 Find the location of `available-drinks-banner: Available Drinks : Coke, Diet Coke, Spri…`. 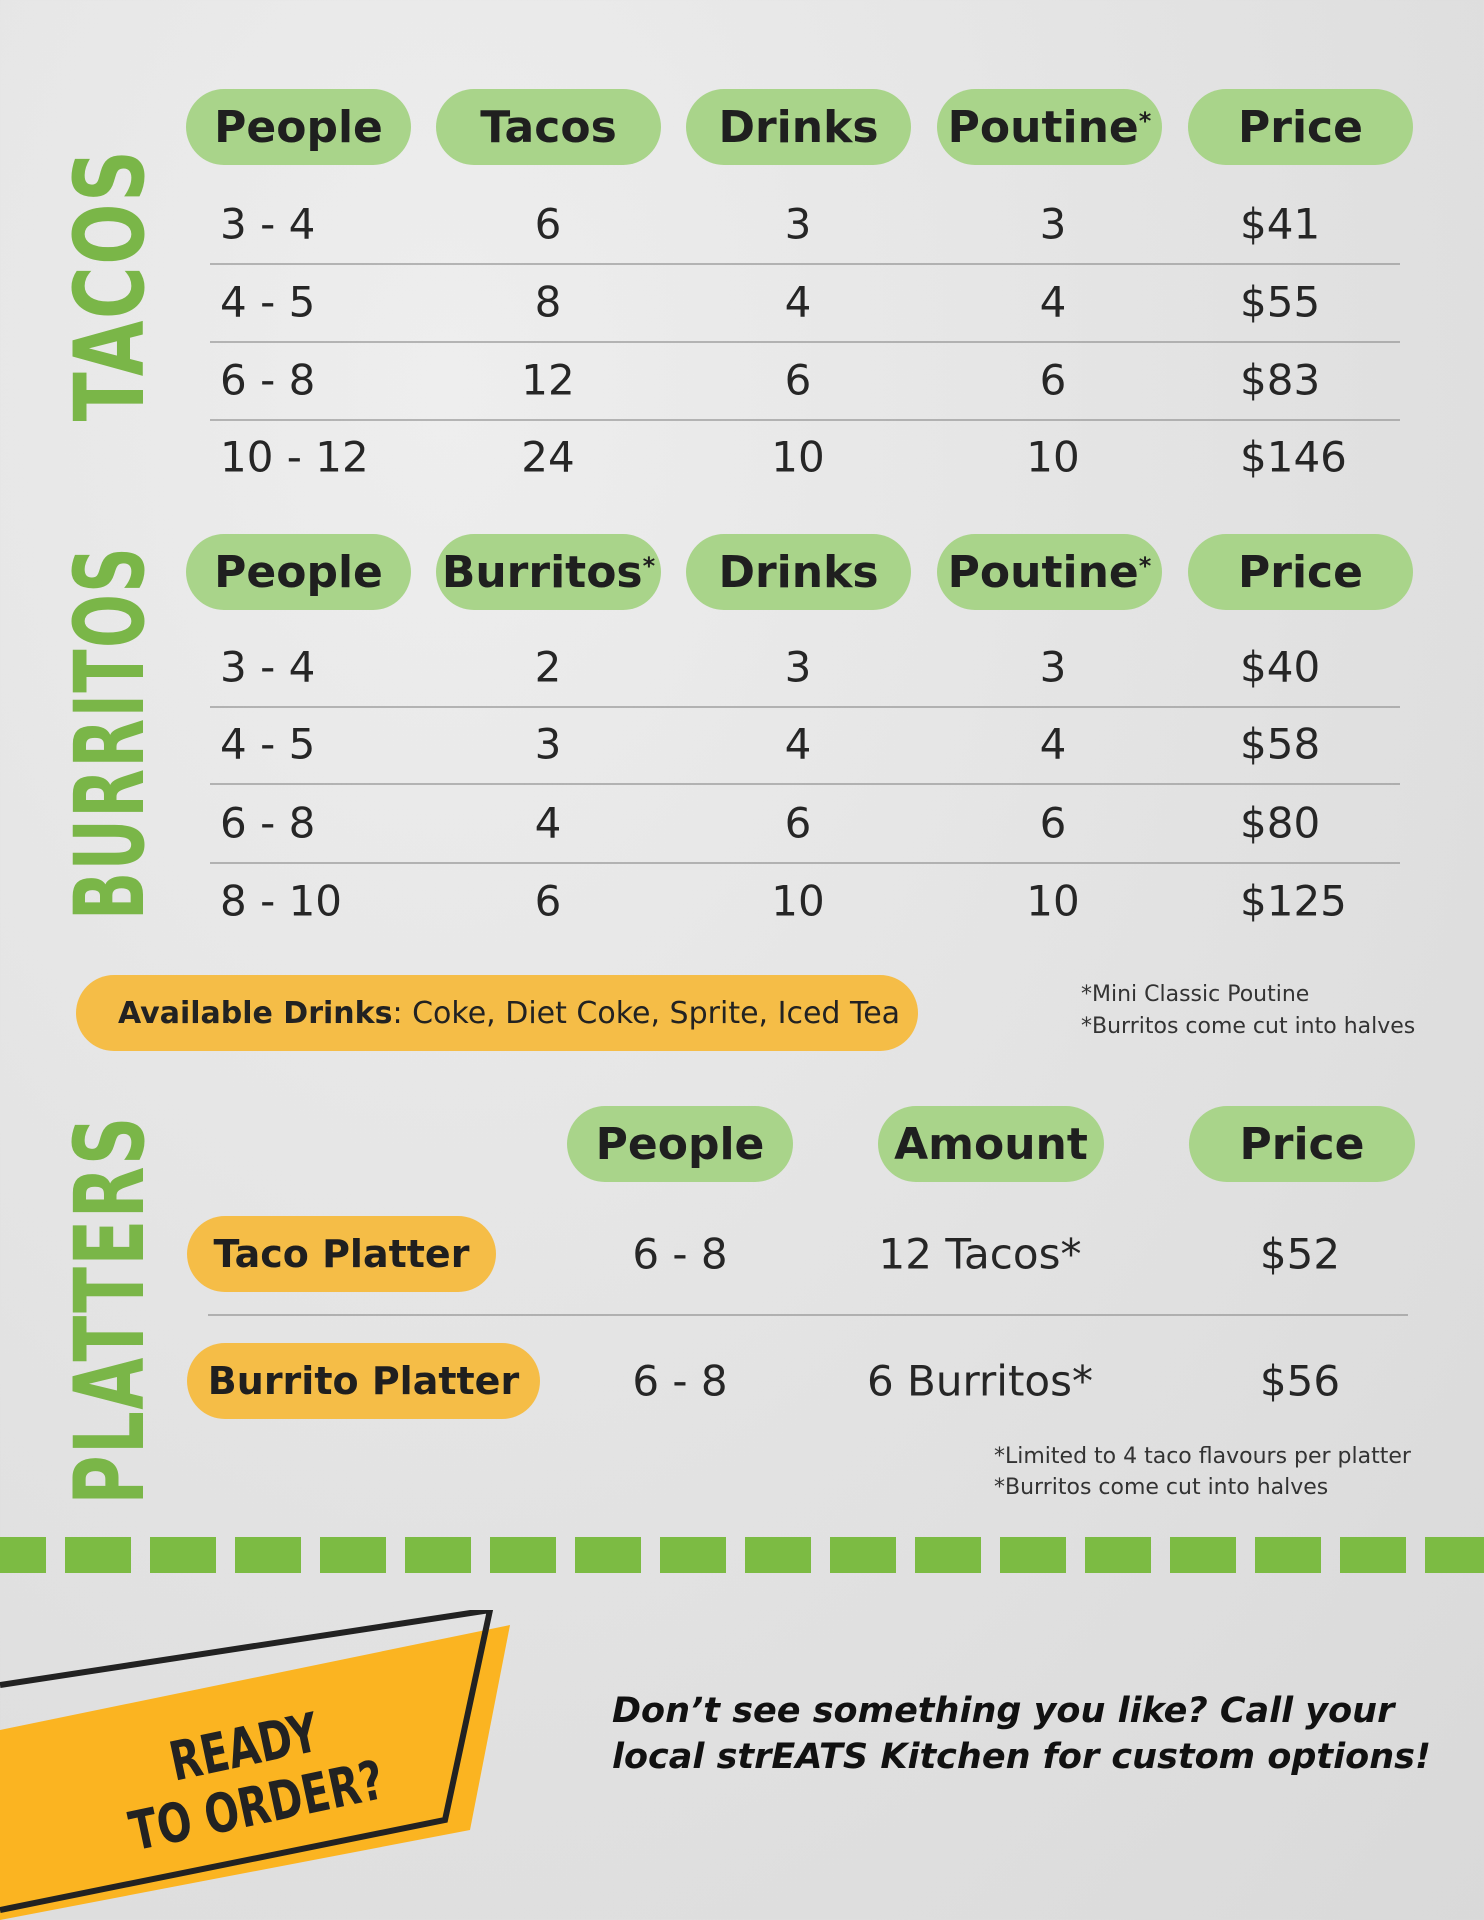

available-drinks-banner: Available Drinks : Coke, Diet Coke, Spri… is located at coordinates (497, 1013).